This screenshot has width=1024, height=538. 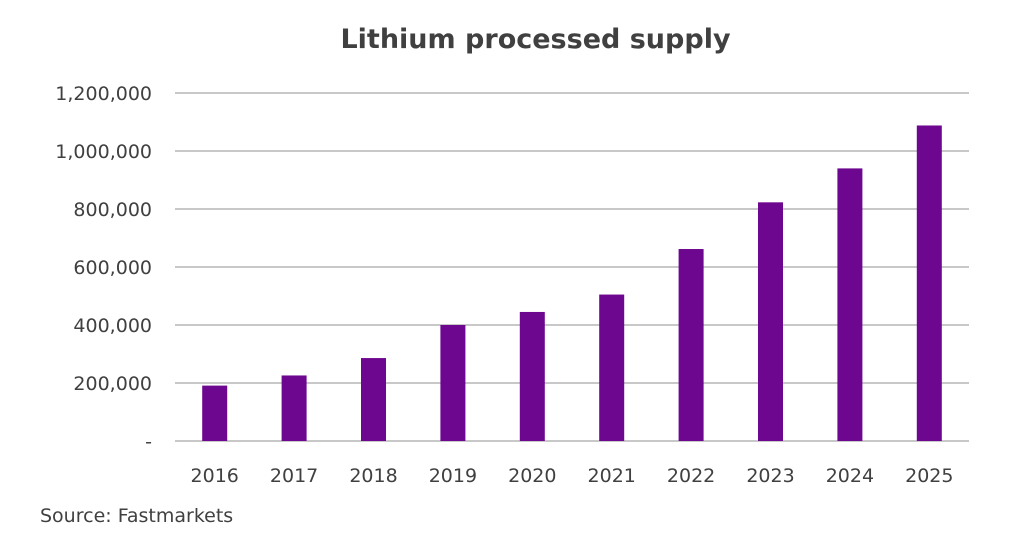 What do you see at coordinates (215, 413) in the screenshot?
I see `bar-2016` at bounding box center [215, 413].